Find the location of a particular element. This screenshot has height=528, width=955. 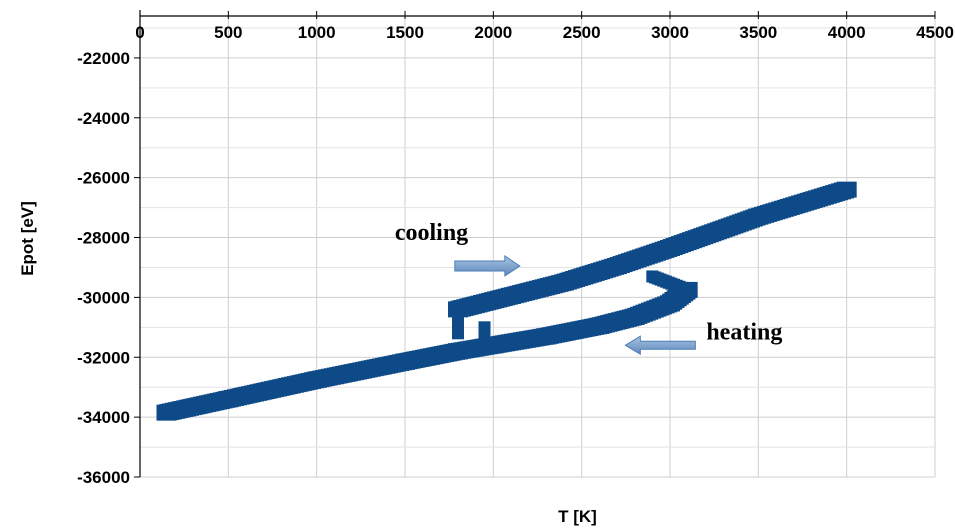

x-tick-labels: 0 500 1000 1500 2000 2500 3000 3500 4000 4500 is located at coordinates (544, 32).